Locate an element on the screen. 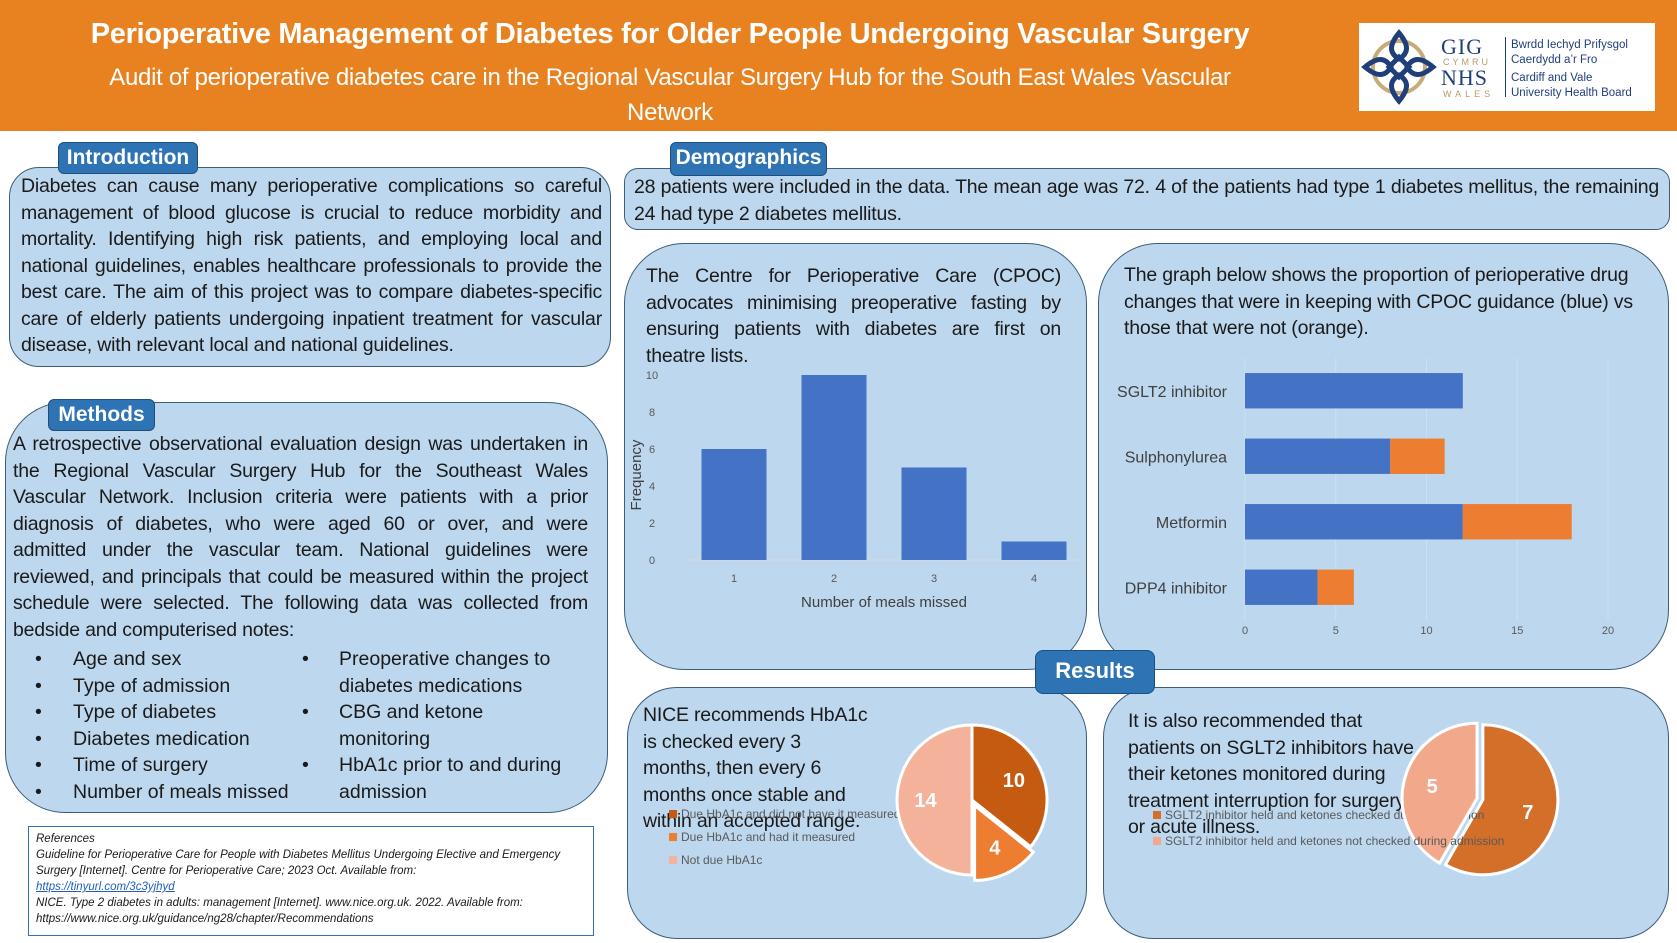 Image resolution: width=1677 pixels, height=943 pixels. y-category-label: DPP4 inhibitor is located at coordinates (1176, 588).